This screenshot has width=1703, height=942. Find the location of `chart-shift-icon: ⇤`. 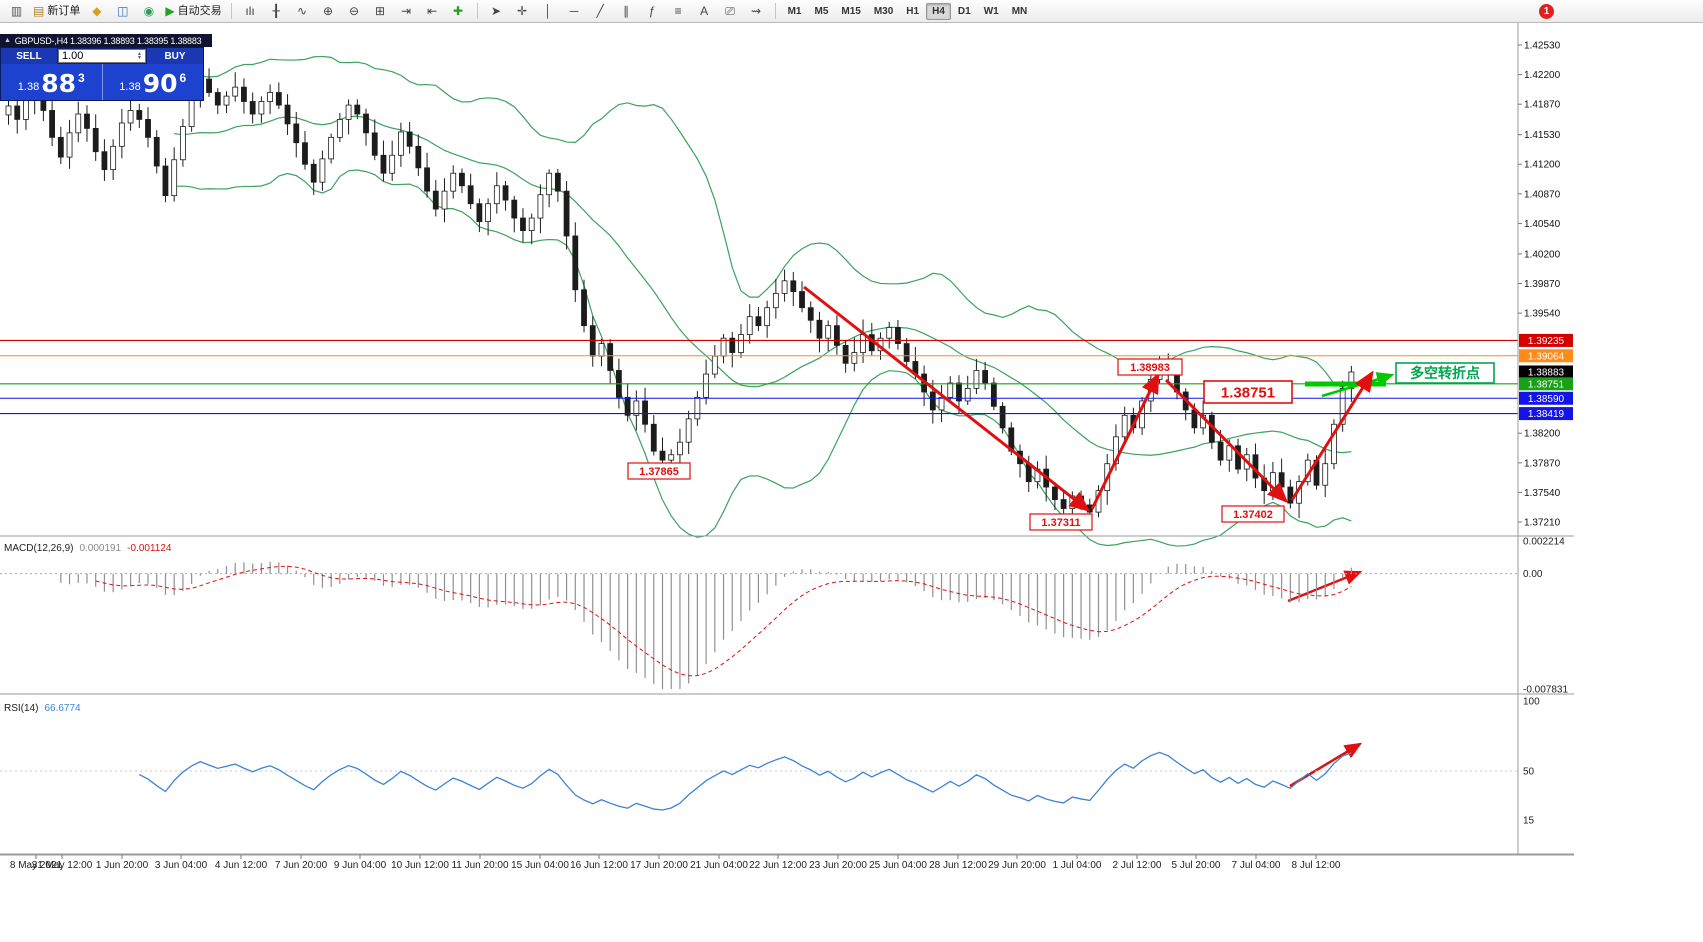

chart-shift-icon: ⇤ is located at coordinates (432, 11).